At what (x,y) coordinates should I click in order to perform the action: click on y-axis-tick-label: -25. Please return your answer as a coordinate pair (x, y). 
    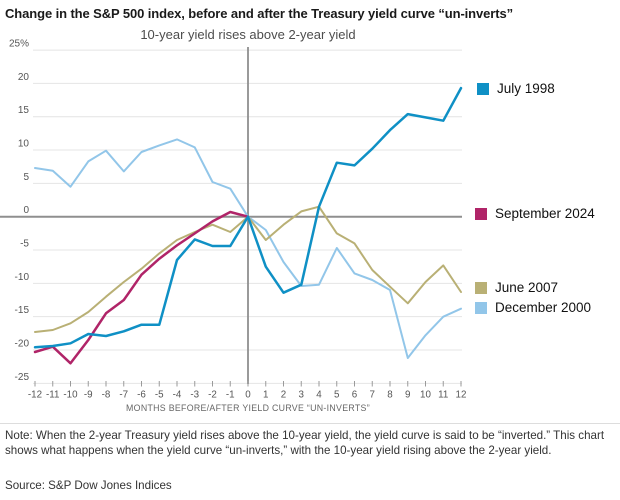
    Looking at the image, I should click on (22, 377).